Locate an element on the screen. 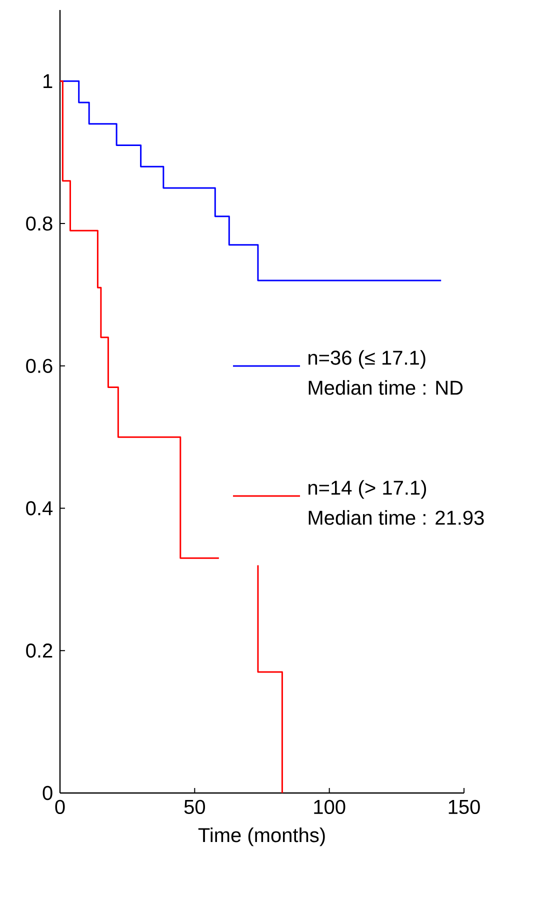 The width and height of the screenshot is (552, 924). y-tick-label: 1 is located at coordinates (48, 81).